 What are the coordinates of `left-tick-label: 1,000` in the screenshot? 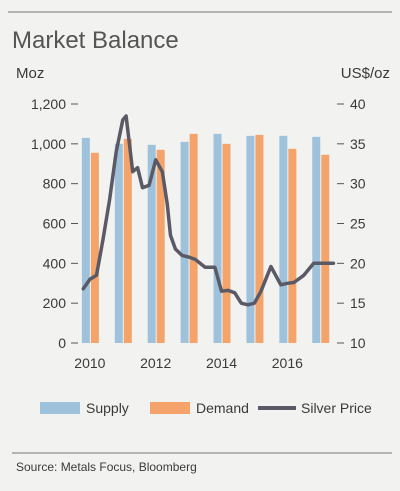 It's located at (48, 144).